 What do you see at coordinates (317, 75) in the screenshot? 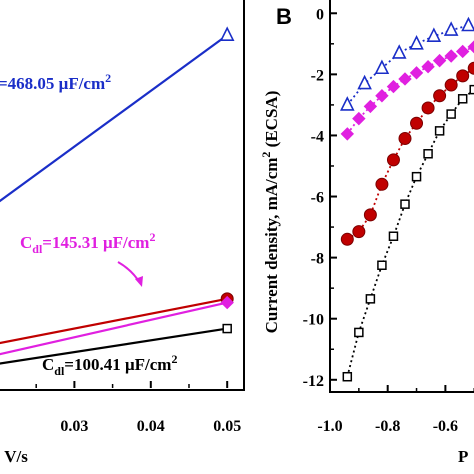
I see `panel-b-y-tick-label: -2` at bounding box center [317, 75].